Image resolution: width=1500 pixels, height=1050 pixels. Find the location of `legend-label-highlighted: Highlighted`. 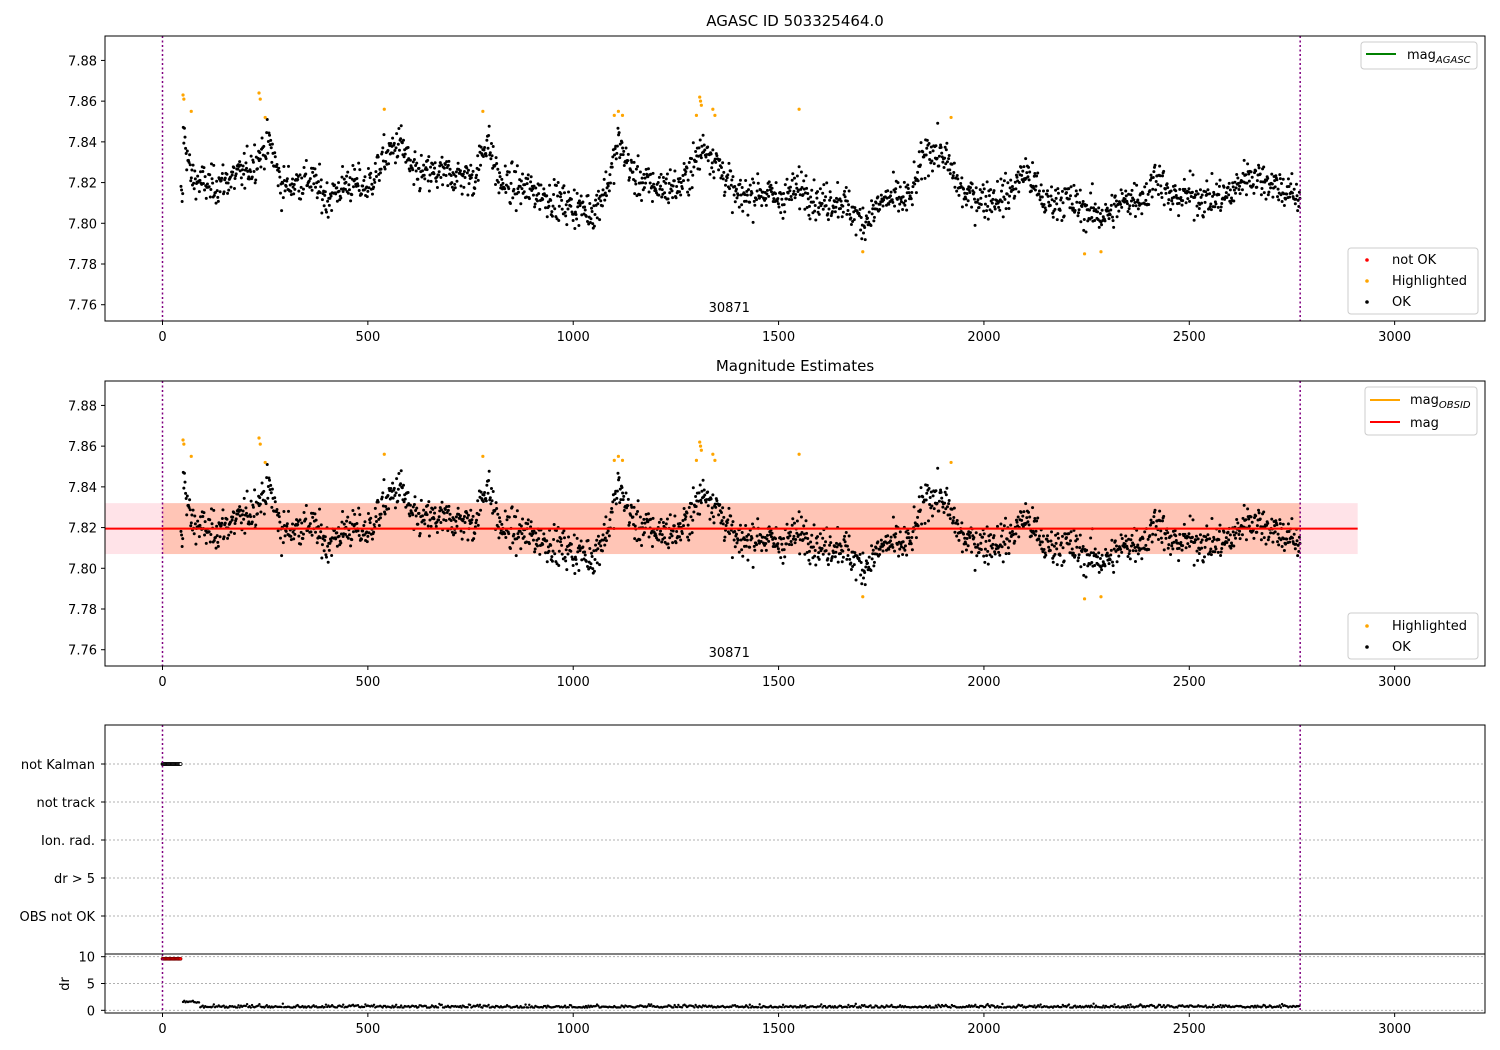

legend-label-highlighted: Highlighted is located at coordinates (1429, 626).